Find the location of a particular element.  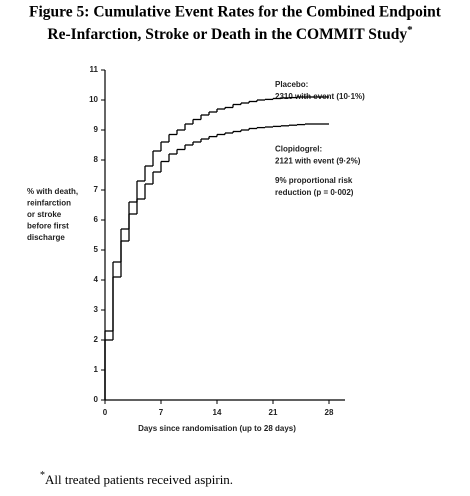

y-tick-label: 0 is located at coordinates (96, 399).